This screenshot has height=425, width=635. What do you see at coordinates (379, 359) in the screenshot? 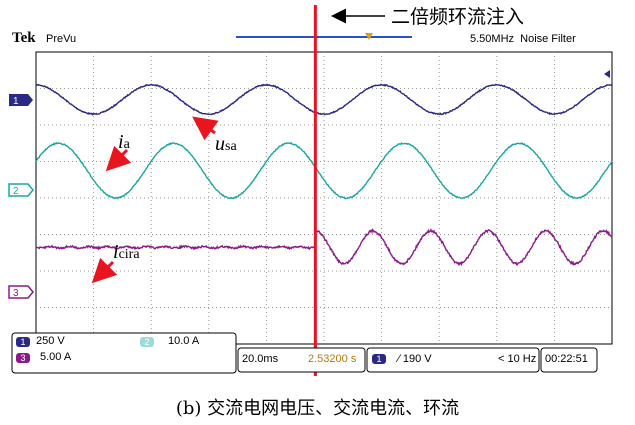
I see `trigger-source-badge: 1` at bounding box center [379, 359].